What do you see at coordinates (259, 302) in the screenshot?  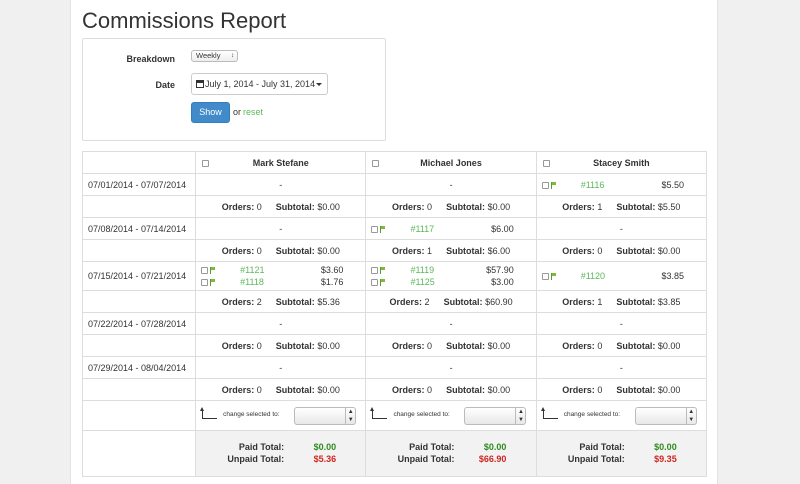 I see `orders-count: 2` at bounding box center [259, 302].